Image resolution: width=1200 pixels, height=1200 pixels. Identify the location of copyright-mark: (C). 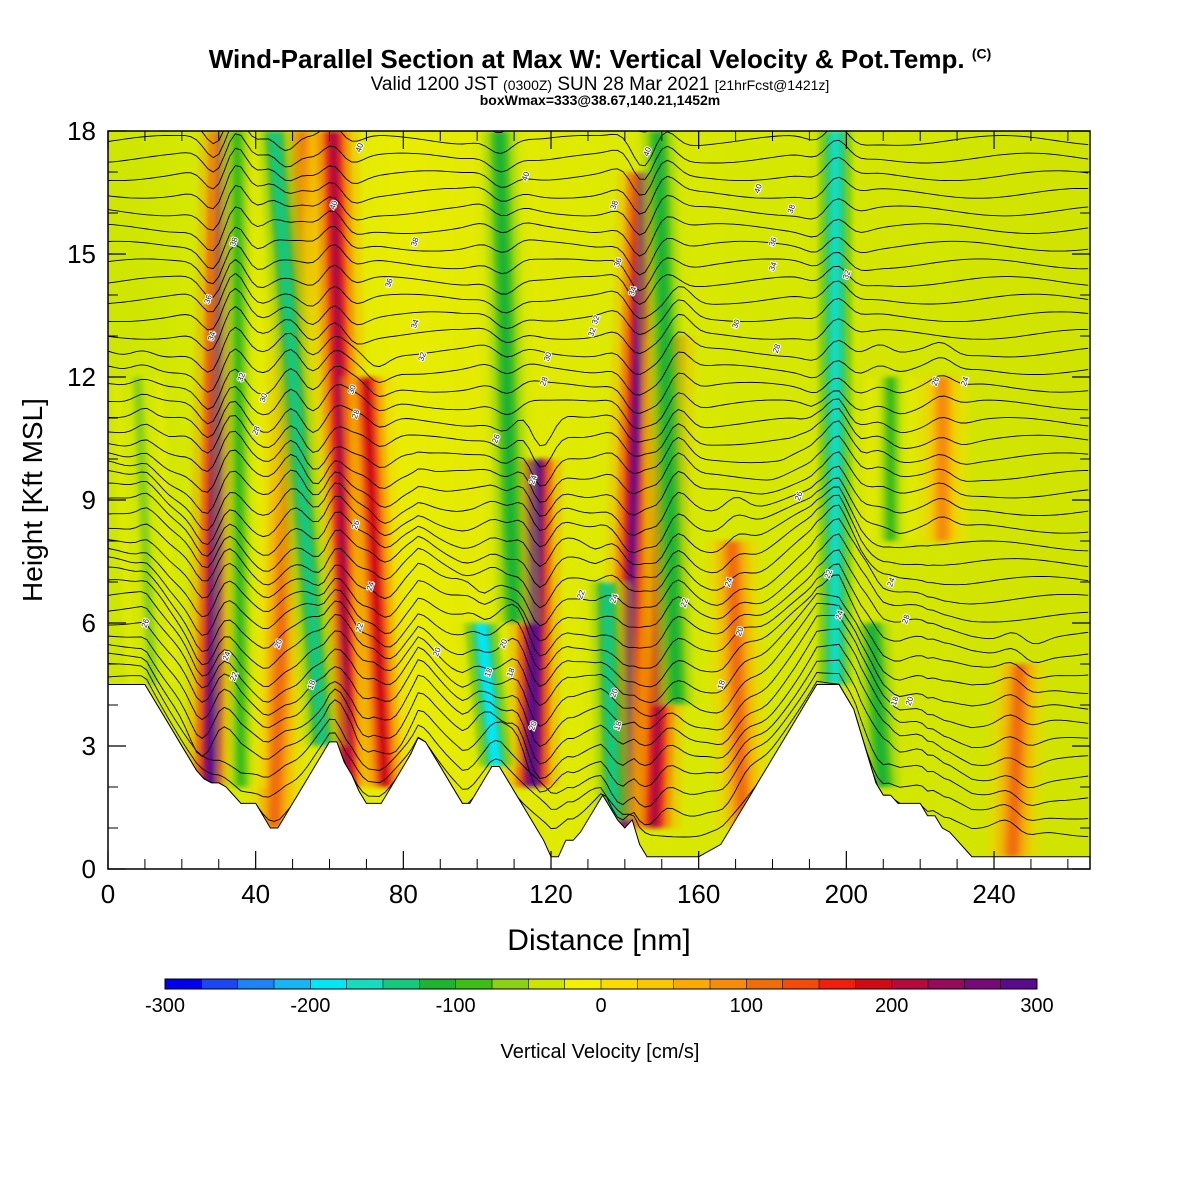
(981, 53).